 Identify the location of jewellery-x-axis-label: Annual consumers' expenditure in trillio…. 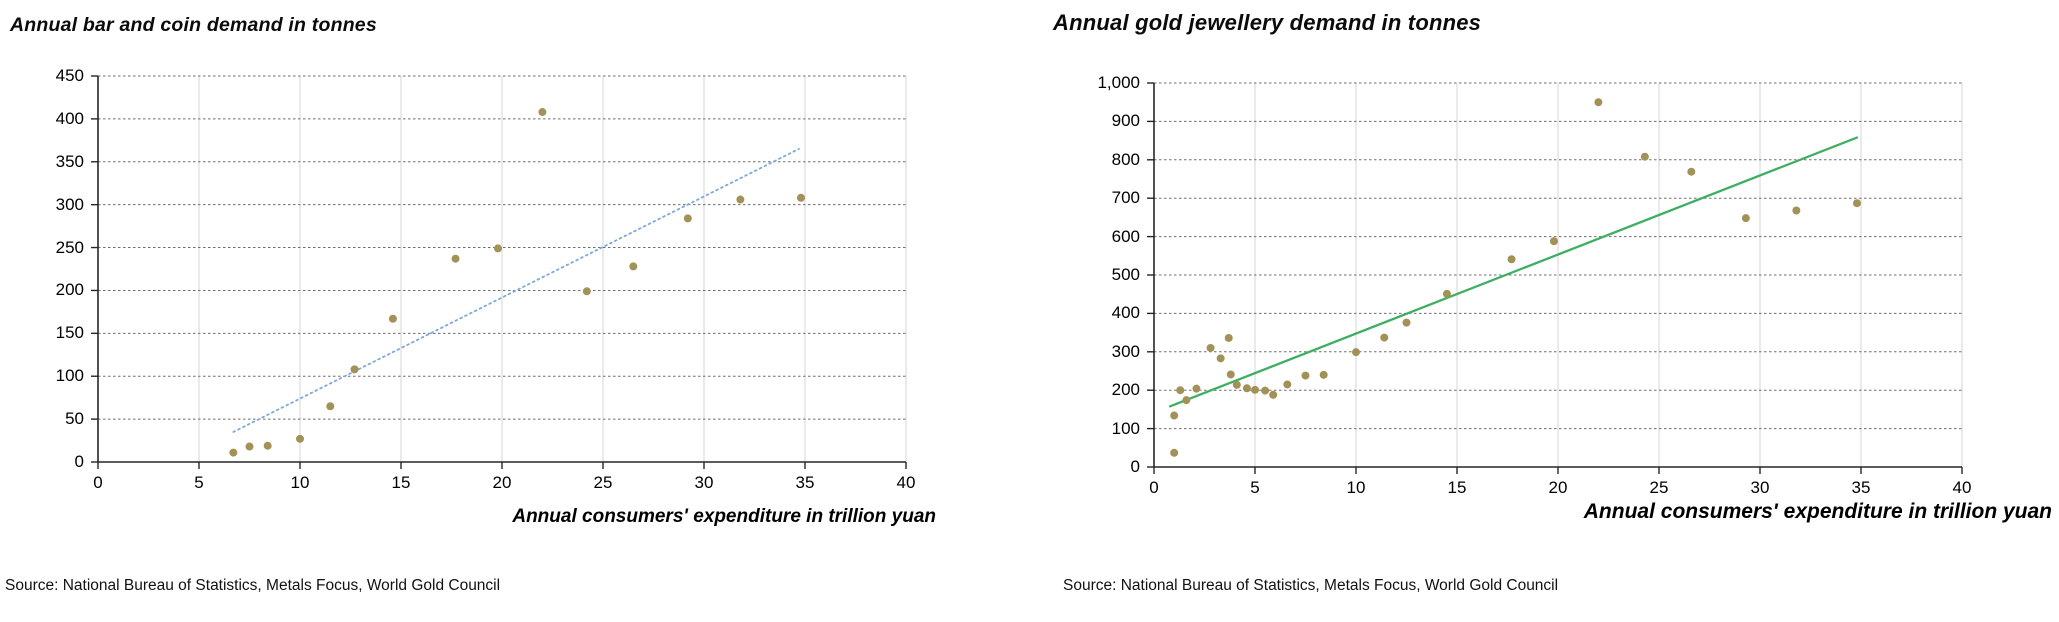
(1817, 511).